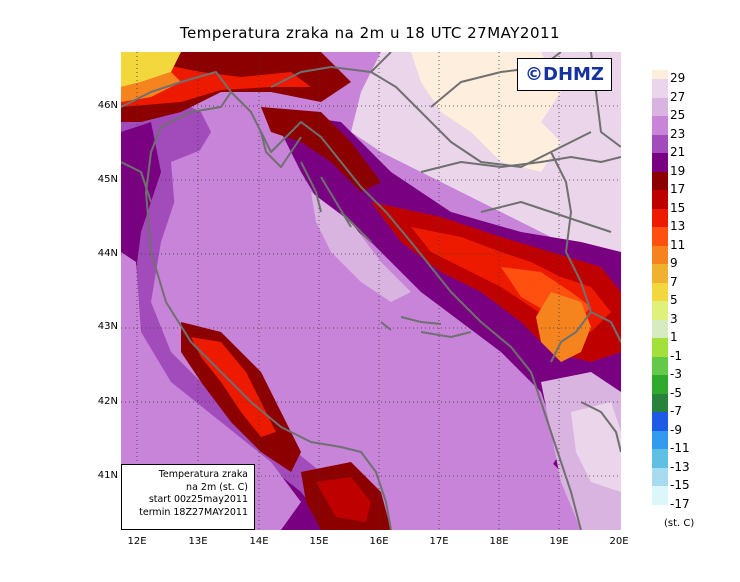  Describe the element at coordinates (676, 374) in the screenshot. I see `legend-label: -3` at that location.